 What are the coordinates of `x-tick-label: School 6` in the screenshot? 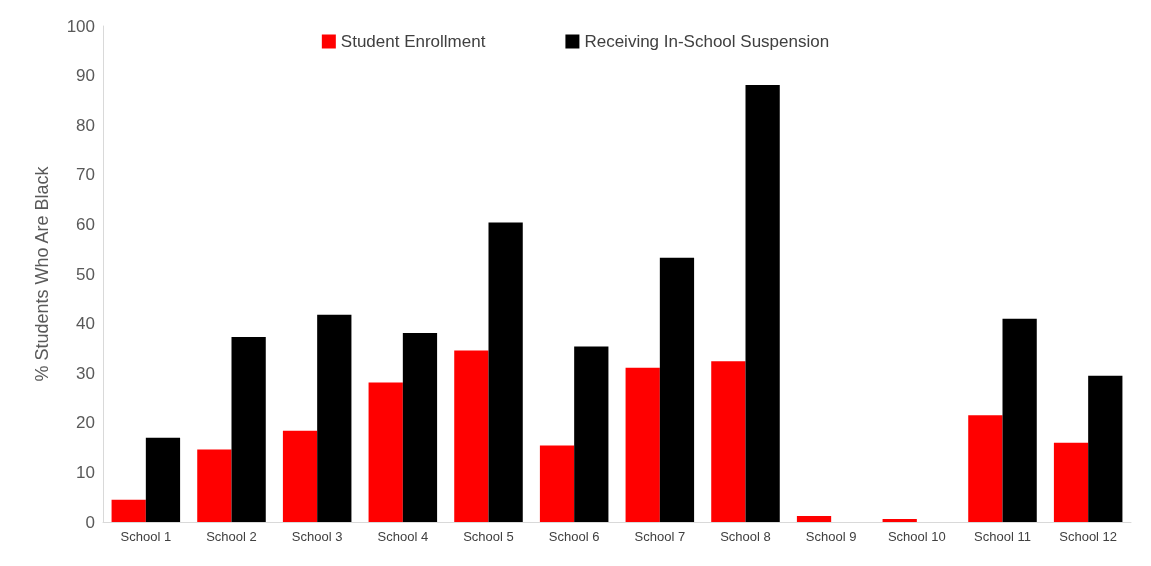 It's located at (574, 536).